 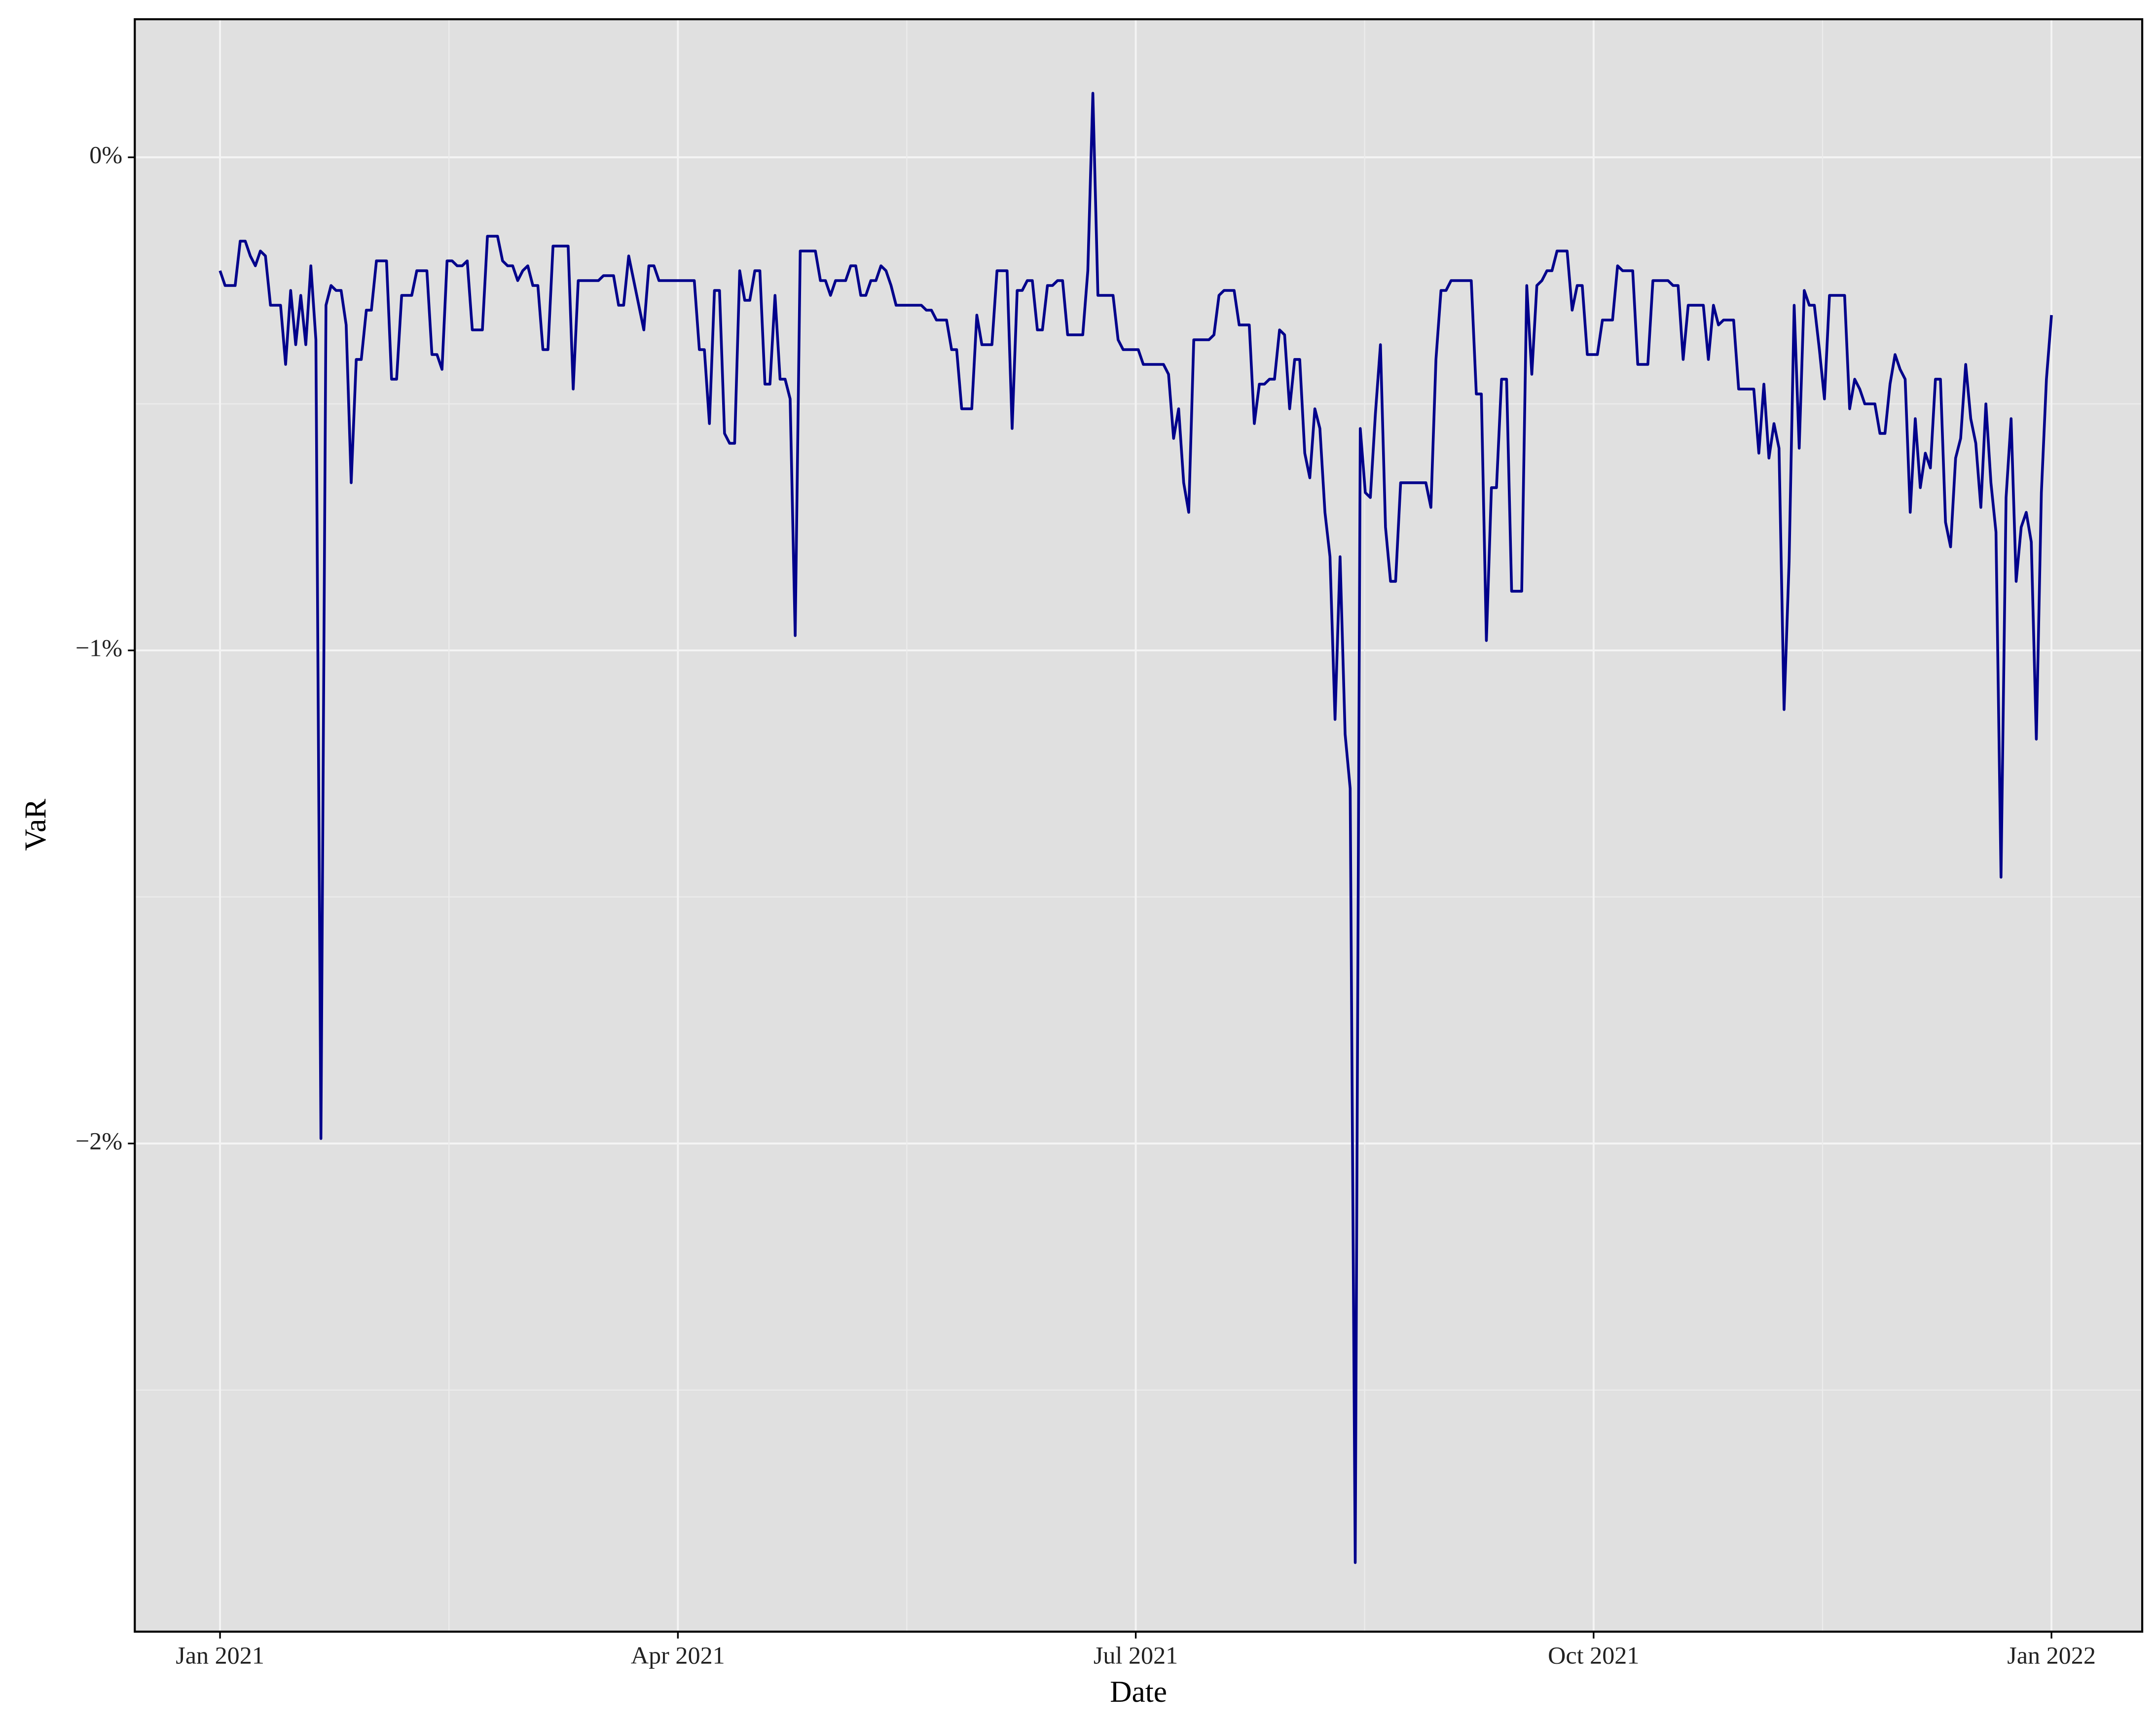 What do you see at coordinates (99, 1140) in the screenshot?
I see `y-tick-label: −2%` at bounding box center [99, 1140].